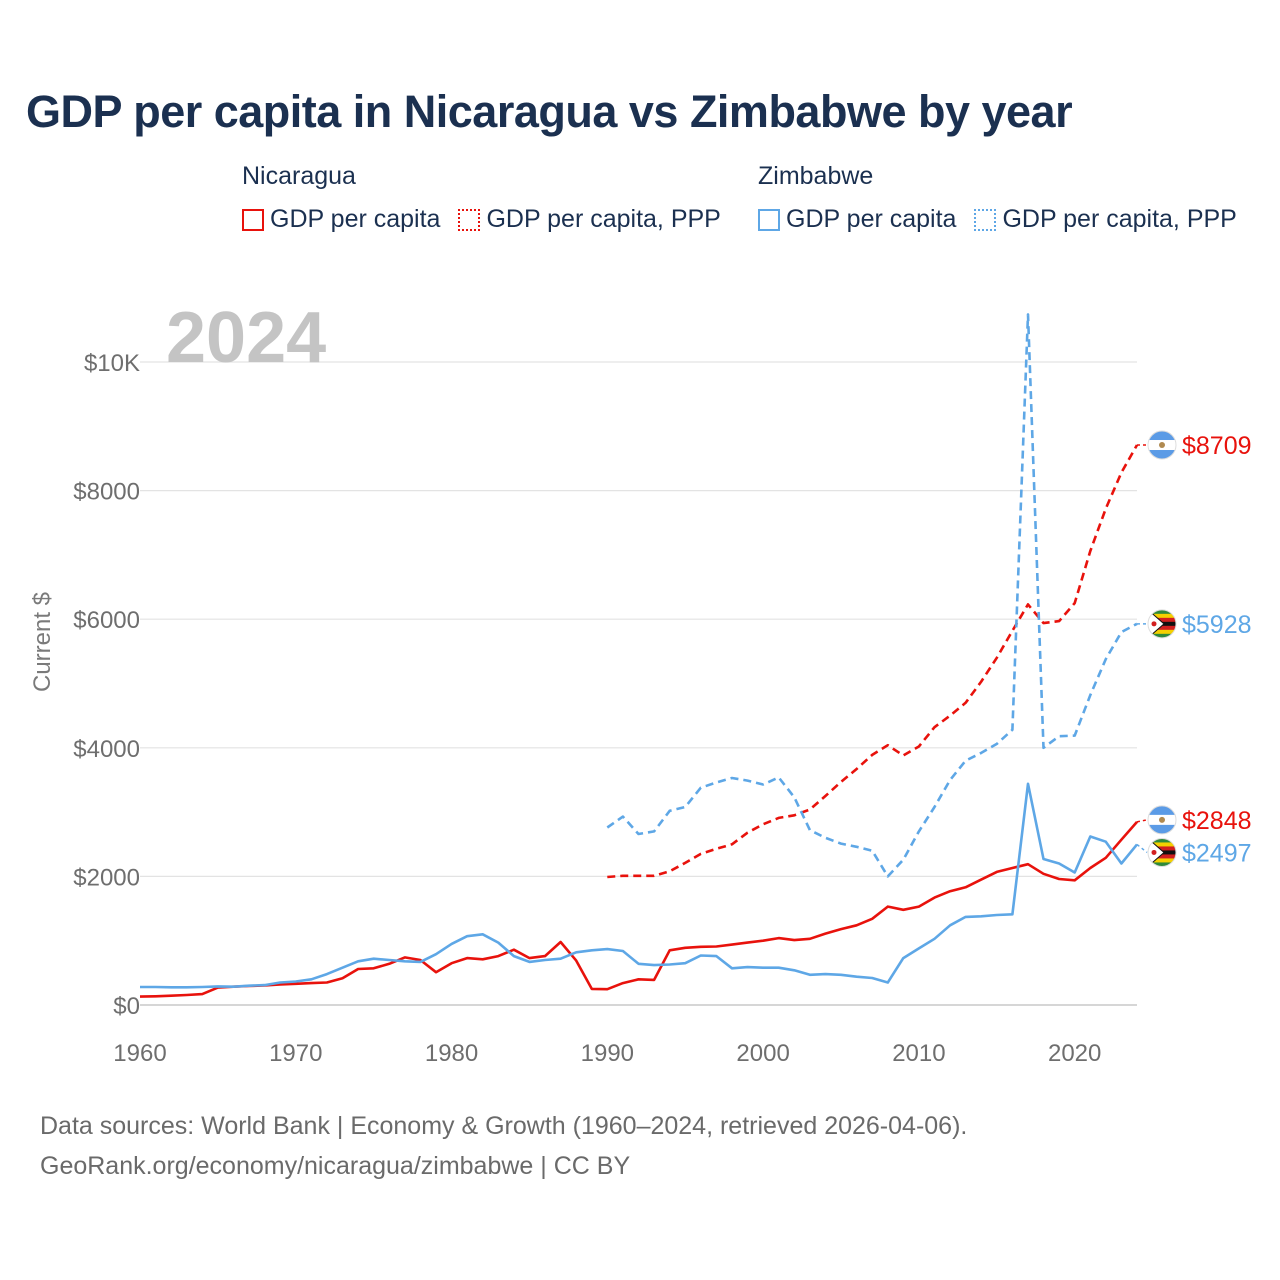 This screenshot has height=1280, width=1280. I want to click on x-tick-label: 1980, so click(451, 1053).